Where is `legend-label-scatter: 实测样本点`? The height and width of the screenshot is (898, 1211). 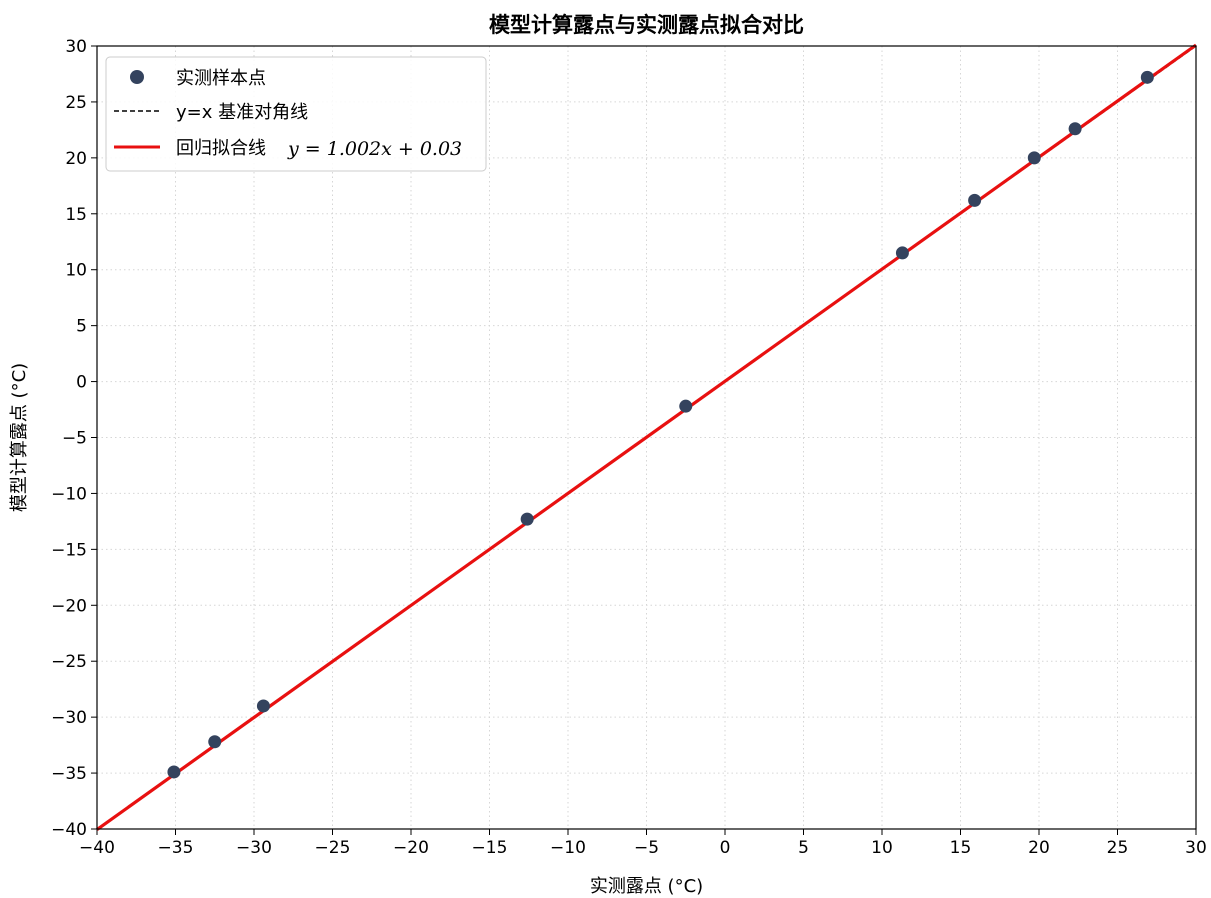 legend-label-scatter: 实测样本点 is located at coordinates (221, 78).